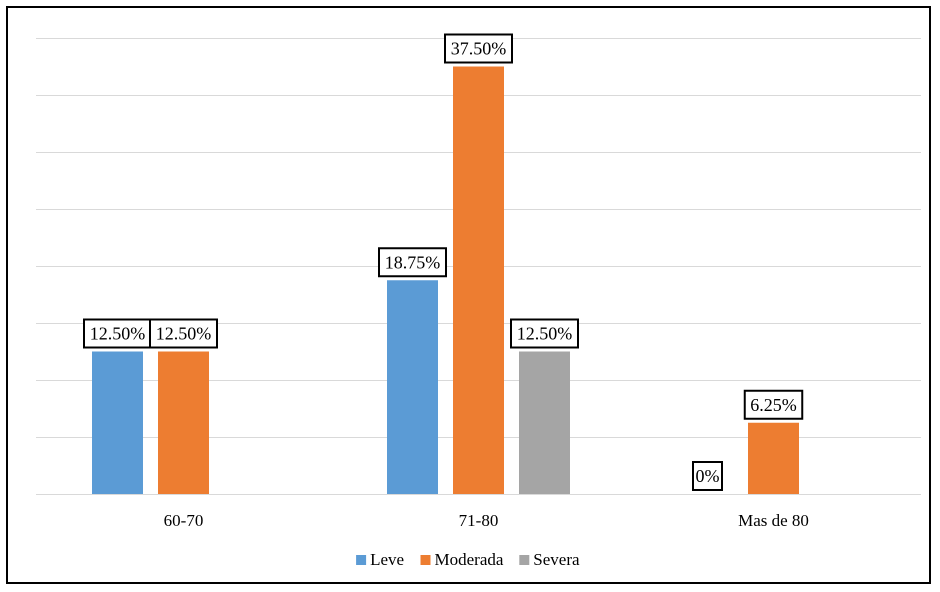 The image size is (940, 592). Describe the element at coordinates (184, 520) in the screenshot. I see `x-tick-label: 60-70` at that location.